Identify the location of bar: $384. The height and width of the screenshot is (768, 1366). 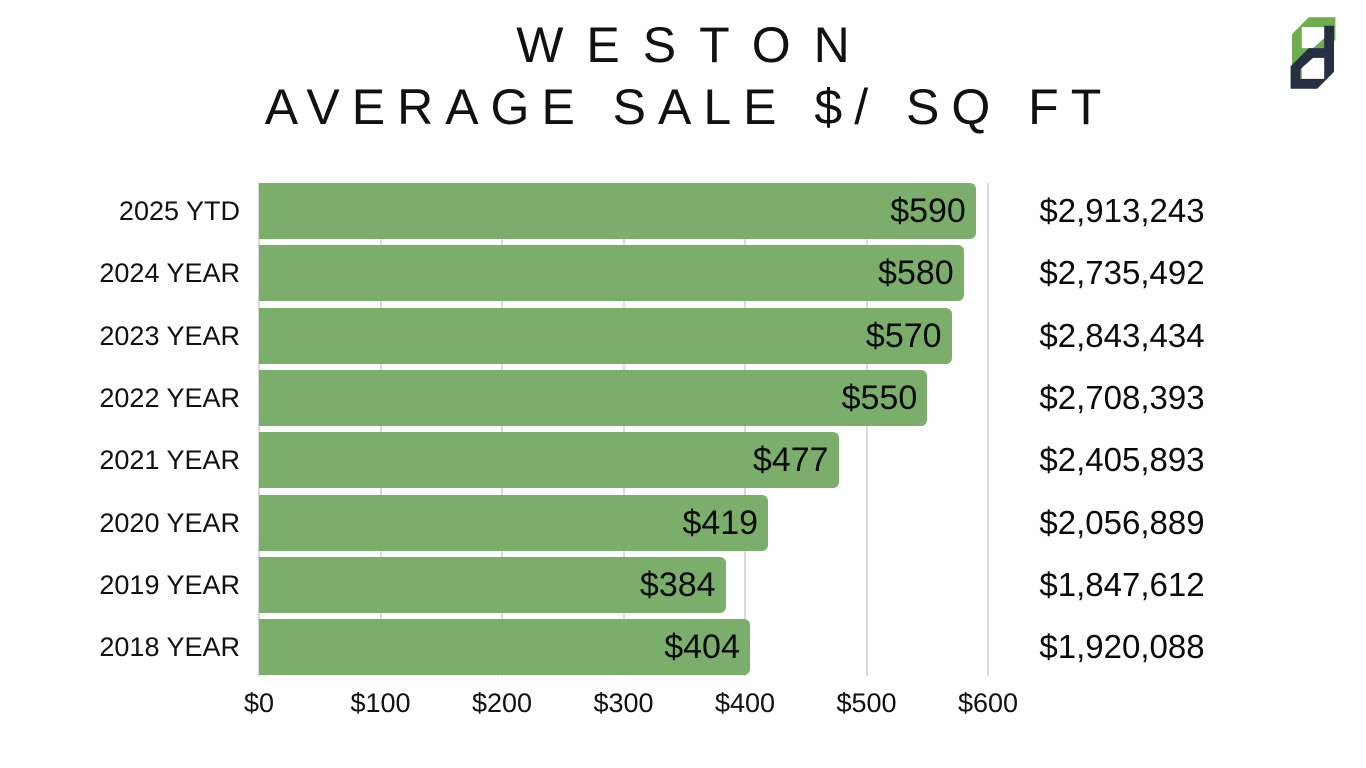
(492, 584).